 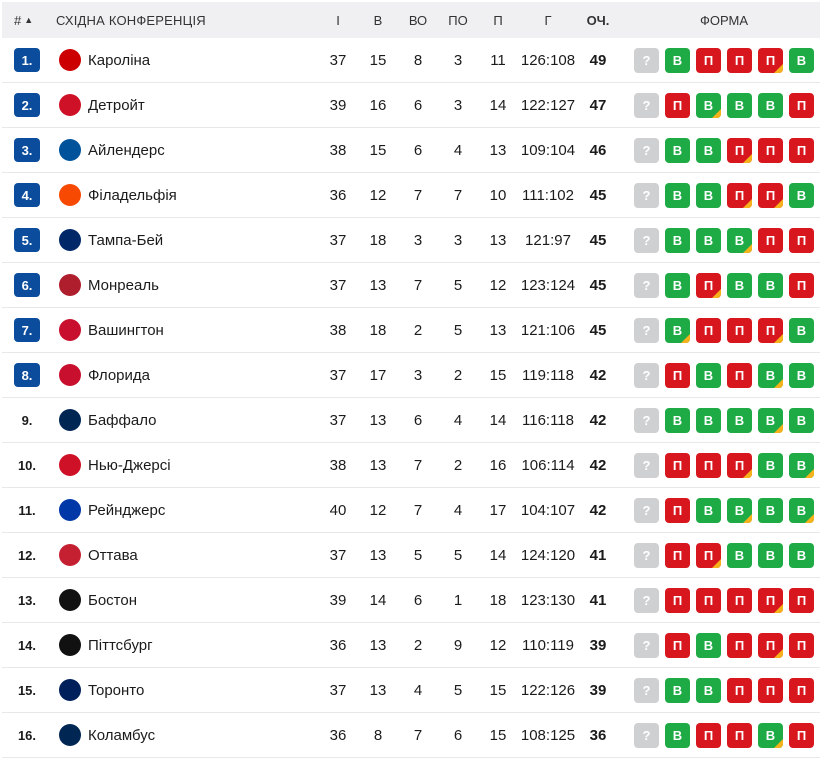 What do you see at coordinates (122, 420) in the screenshot?
I see `team-name-link: Баффало` at bounding box center [122, 420].